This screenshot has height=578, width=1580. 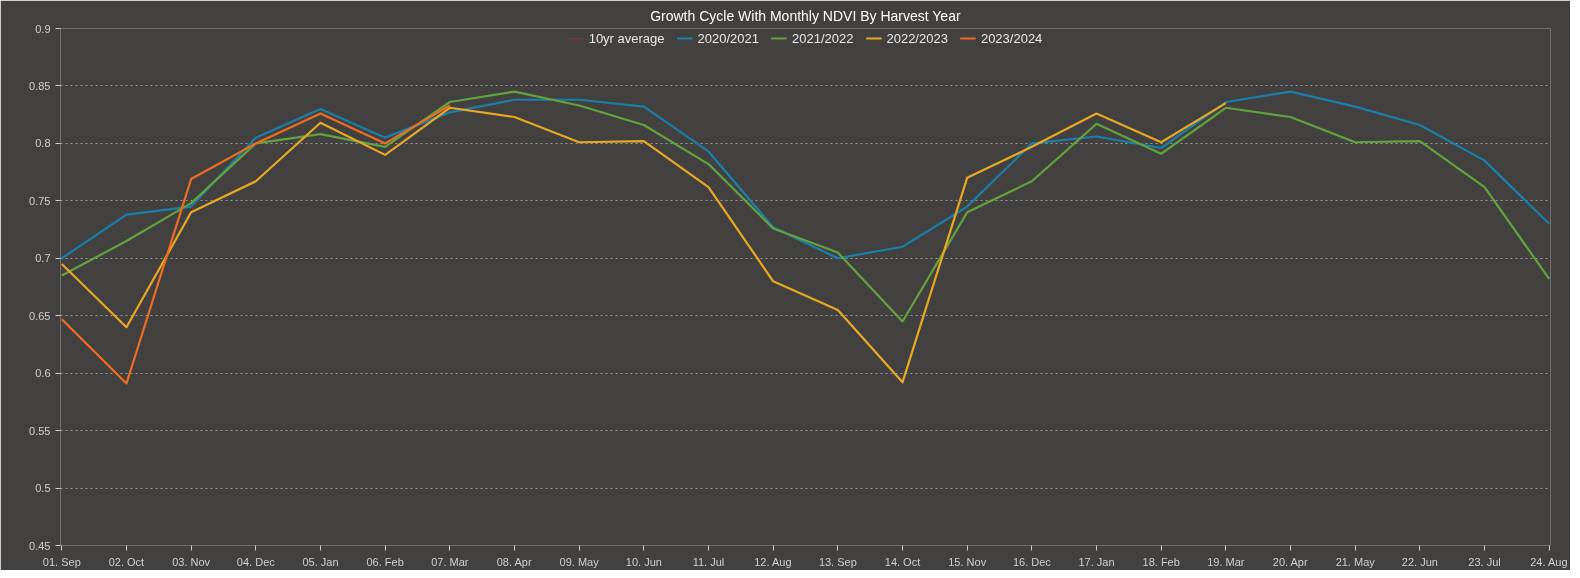 I want to click on x-tick-label: 01. Sep, so click(x=61, y=561).